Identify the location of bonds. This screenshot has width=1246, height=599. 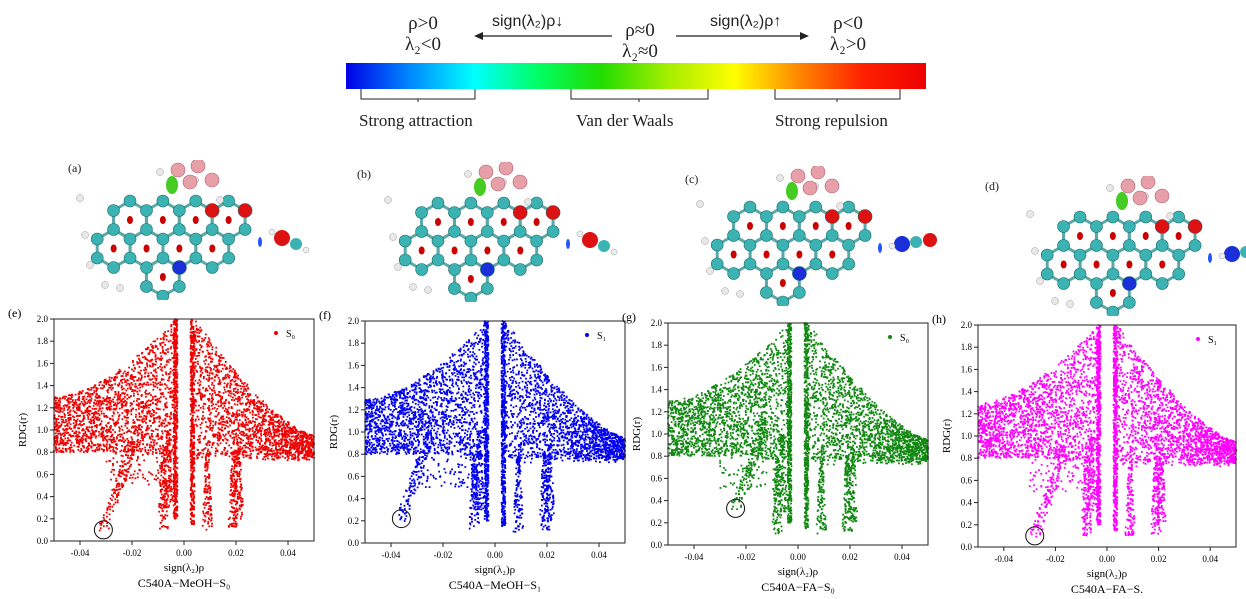
(171, 248).